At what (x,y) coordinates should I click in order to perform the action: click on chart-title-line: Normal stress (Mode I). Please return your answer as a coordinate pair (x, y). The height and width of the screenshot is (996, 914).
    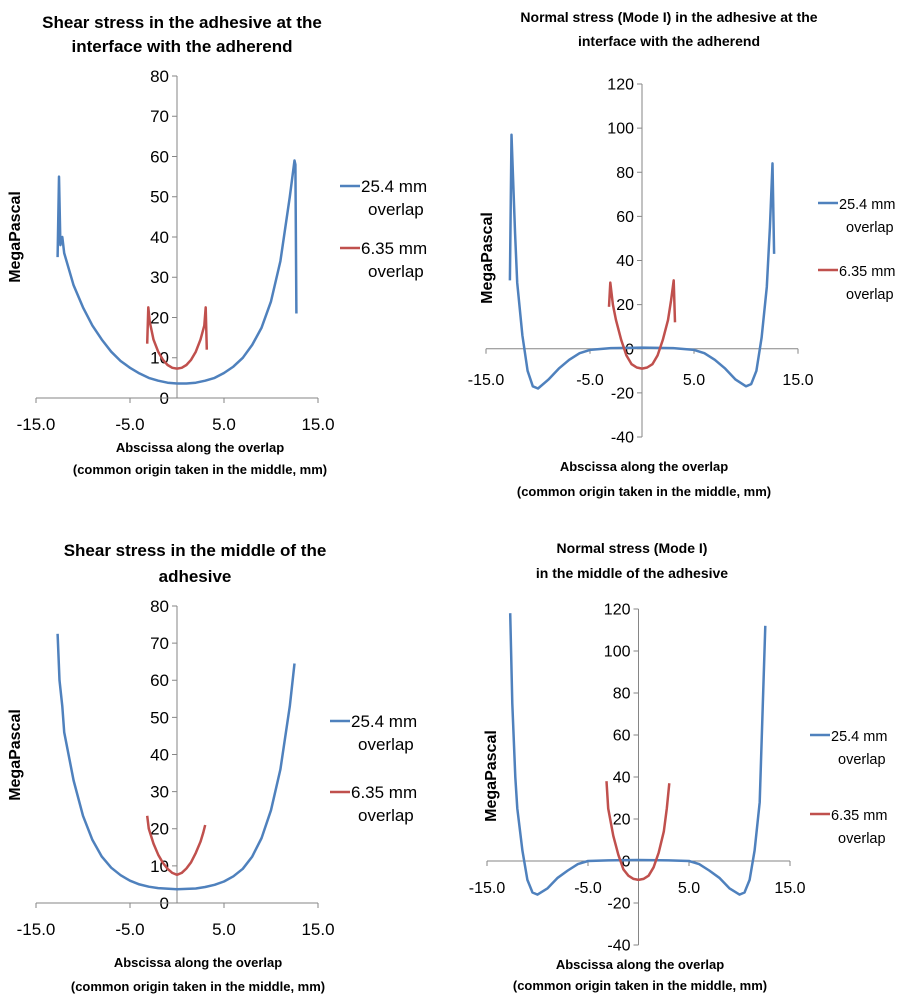
    Looking at the image, I should click on (632, 548).